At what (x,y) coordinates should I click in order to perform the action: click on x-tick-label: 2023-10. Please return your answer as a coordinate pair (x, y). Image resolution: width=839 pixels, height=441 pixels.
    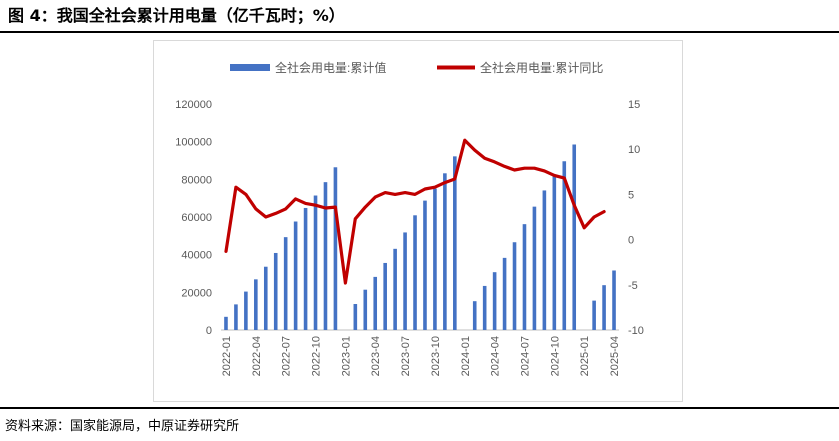
    Looking at the image, I should click on (436, 356).